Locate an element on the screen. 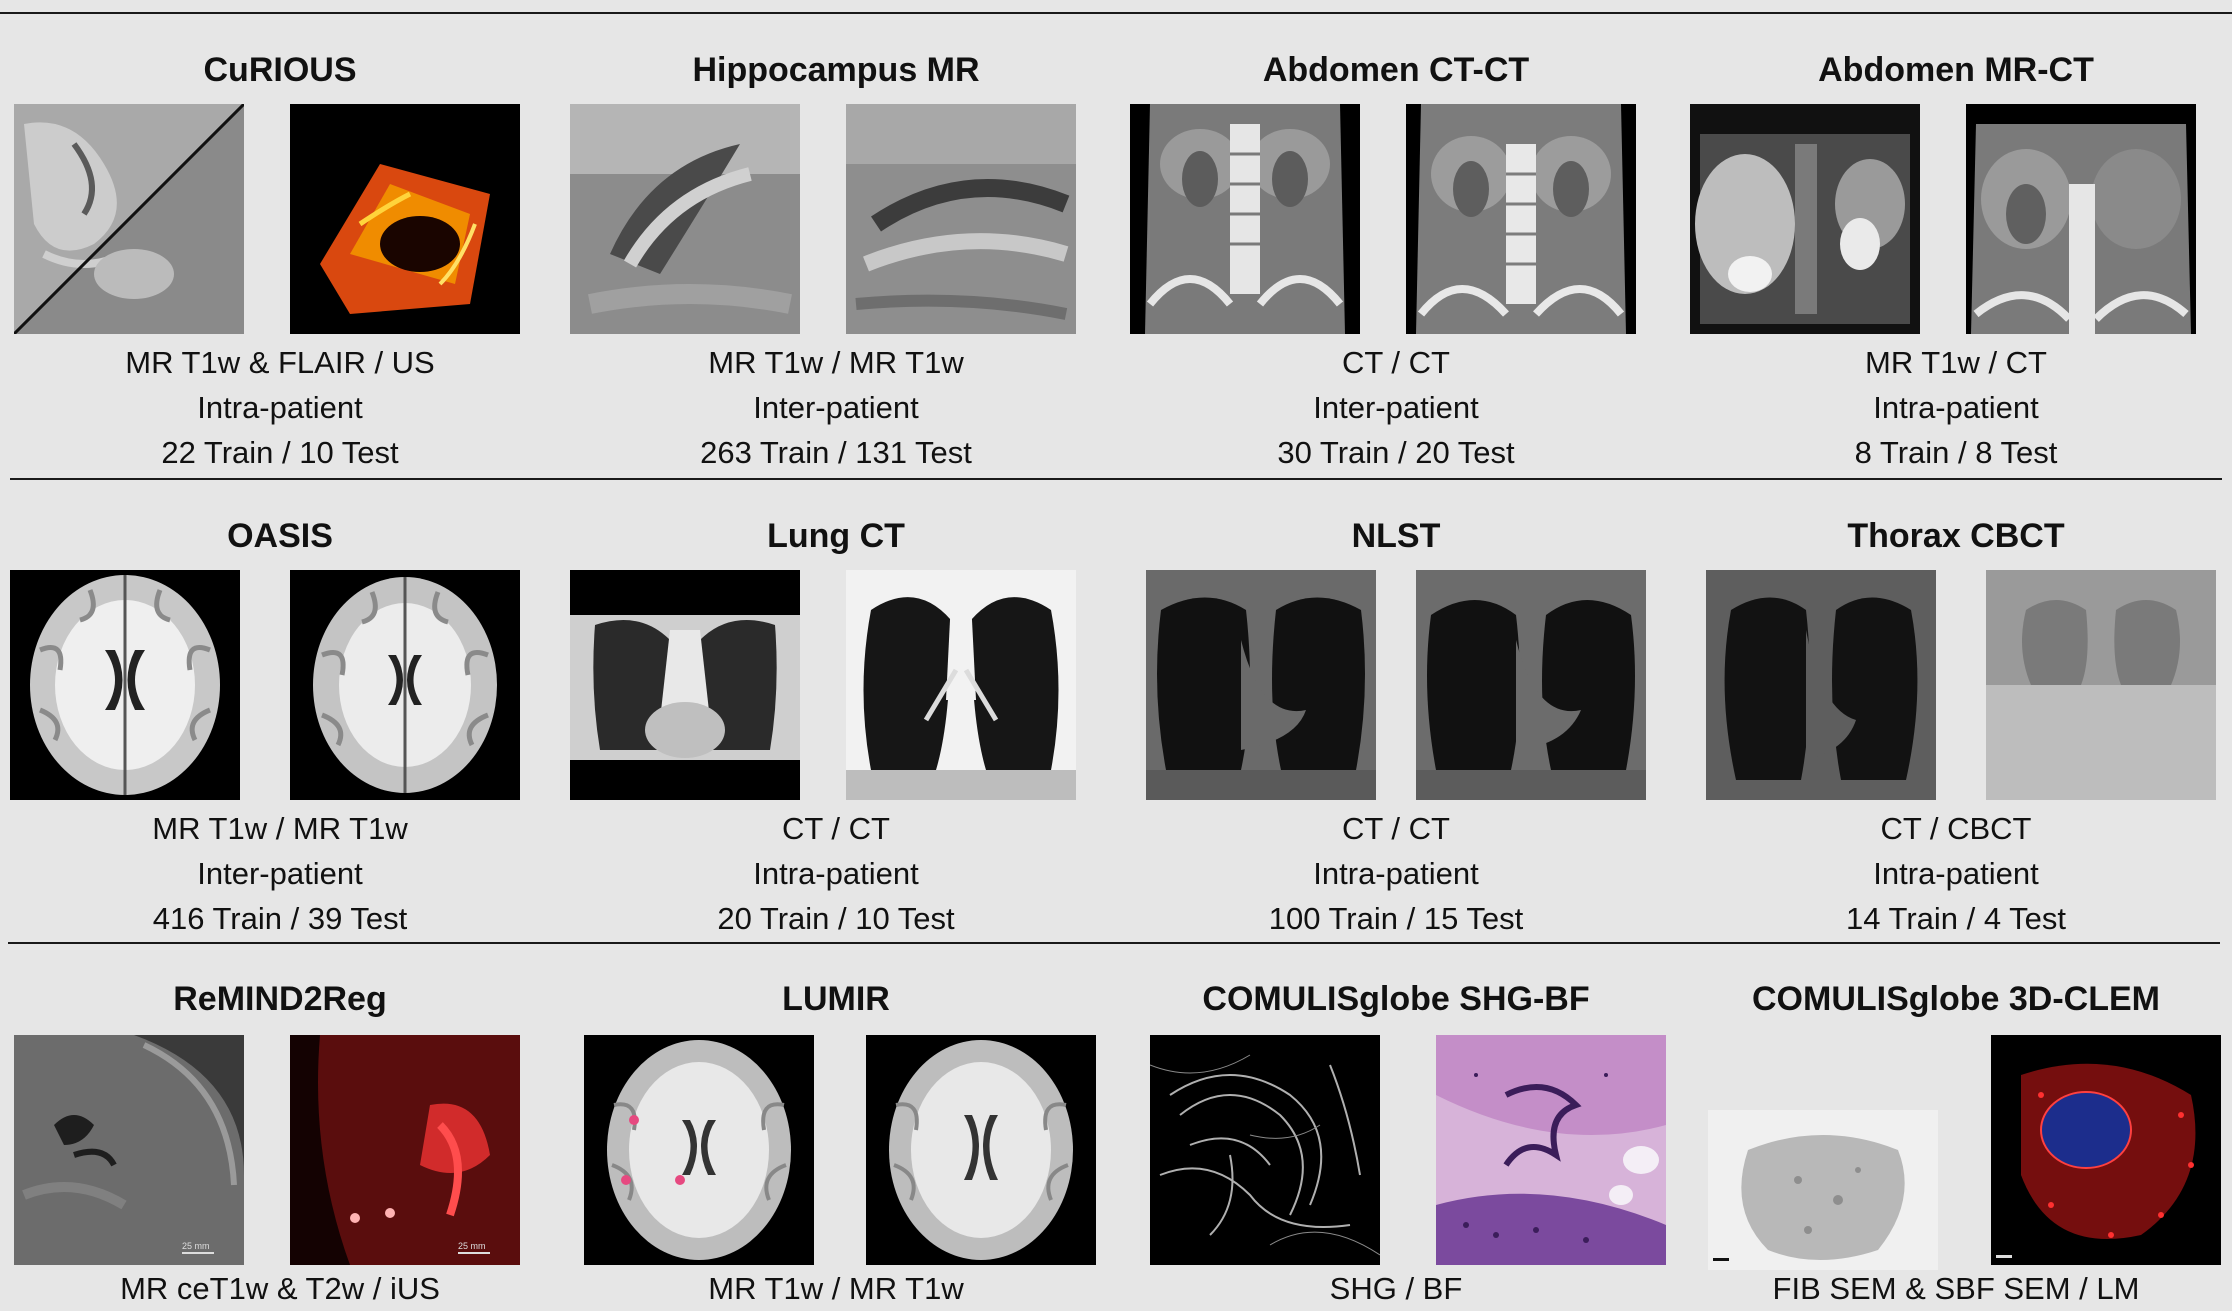 The width and height of the screenshot is (2232, 1311). dataset-title: Hippocampus MR is located at coordinates (836, 70).